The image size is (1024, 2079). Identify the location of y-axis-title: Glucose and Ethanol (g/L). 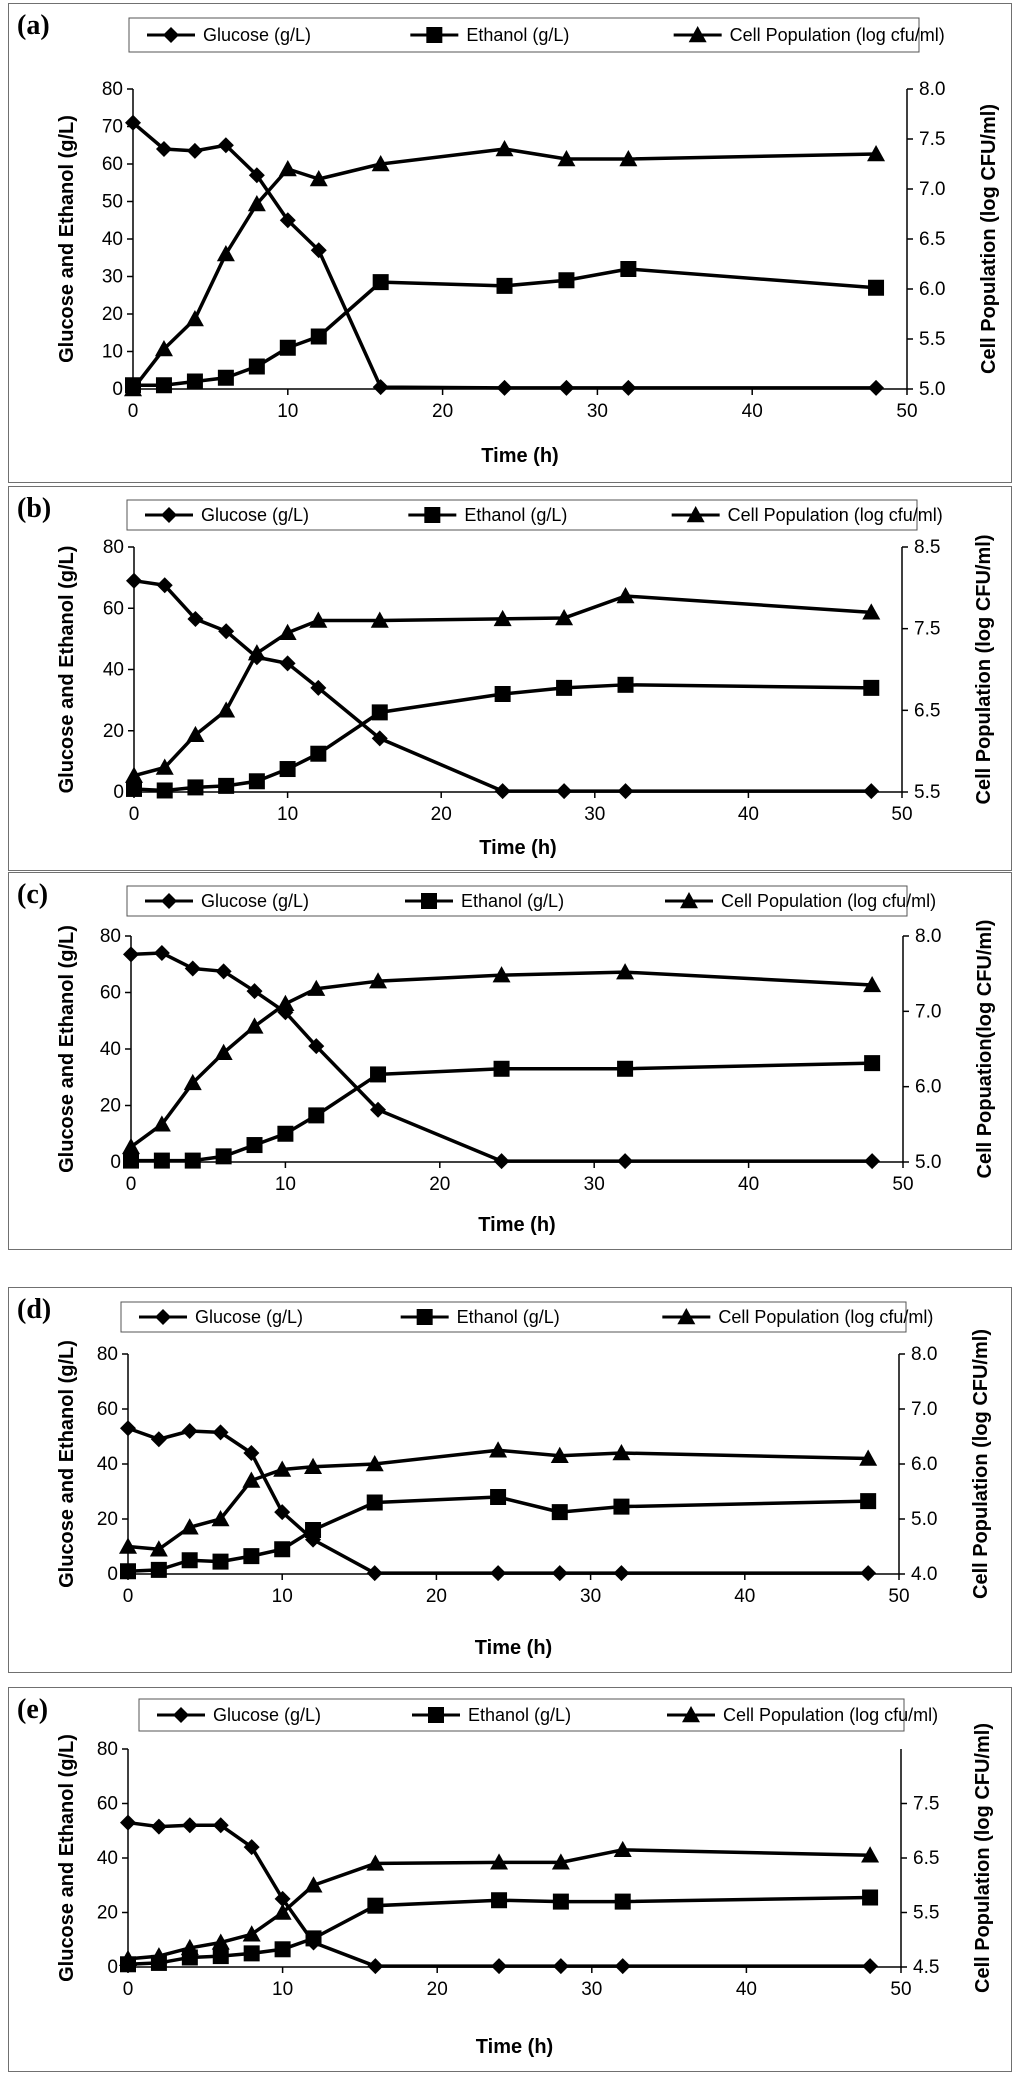
(67, 1049).